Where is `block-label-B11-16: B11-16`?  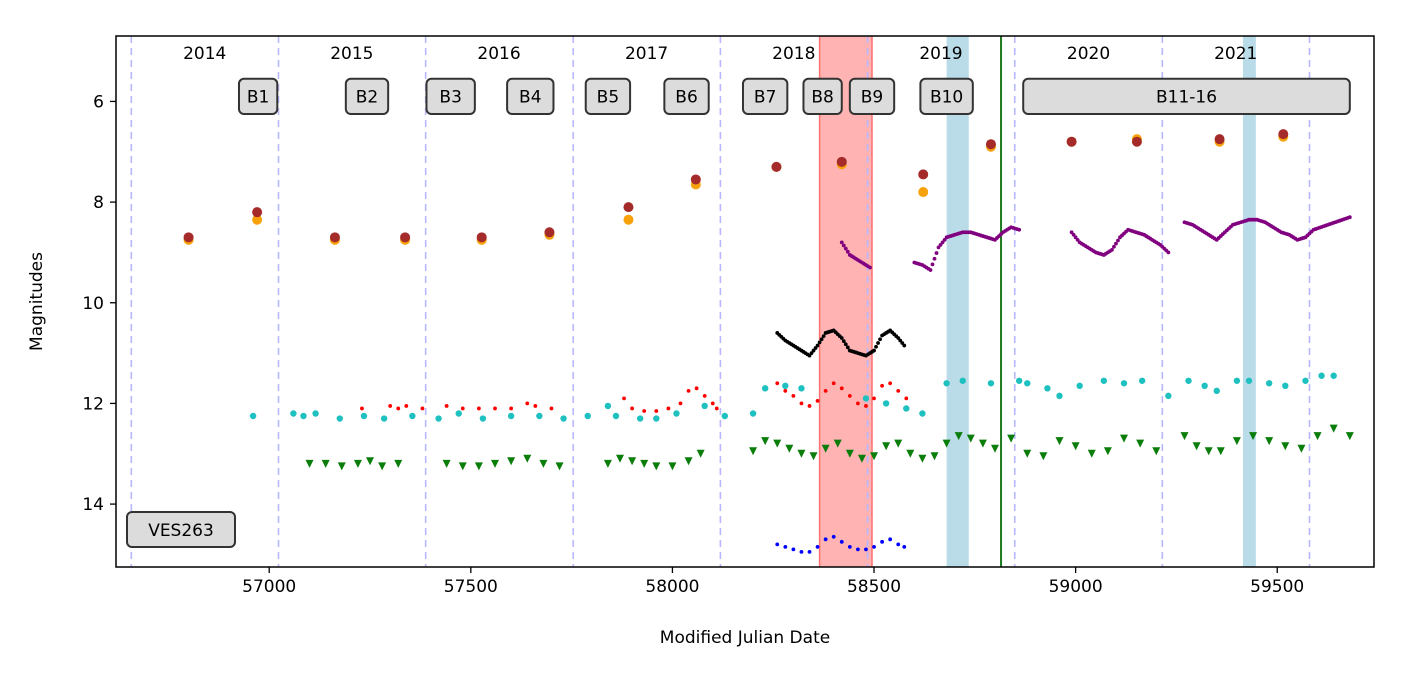
block-label-B11-16: B11-16 is located at coordinates (1186, 96).